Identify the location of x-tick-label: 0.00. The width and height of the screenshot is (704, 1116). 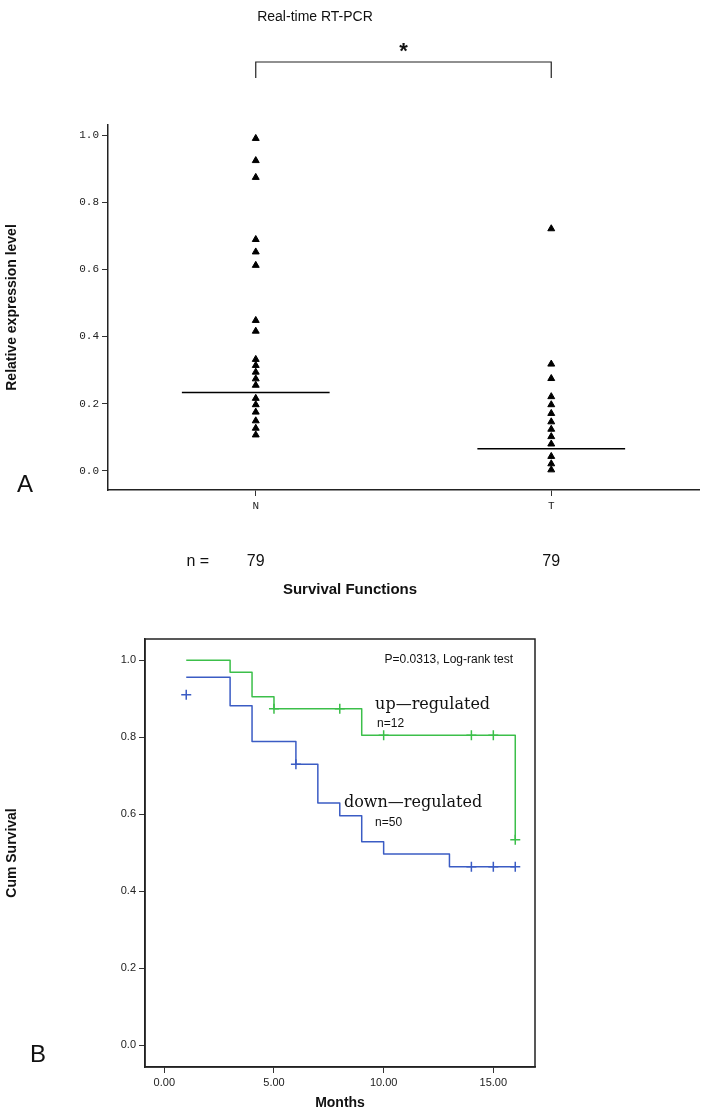
(164, 1081).